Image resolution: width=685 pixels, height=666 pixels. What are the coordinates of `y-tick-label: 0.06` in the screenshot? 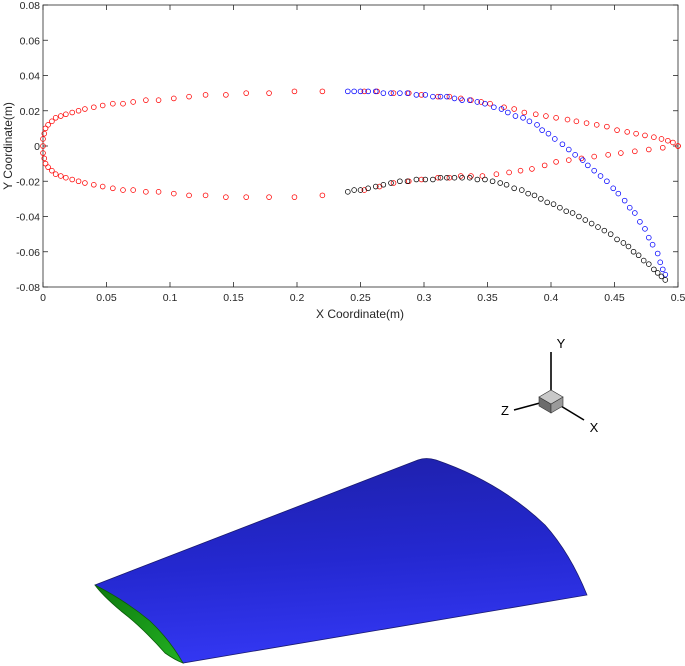 It's located at (30, 41).